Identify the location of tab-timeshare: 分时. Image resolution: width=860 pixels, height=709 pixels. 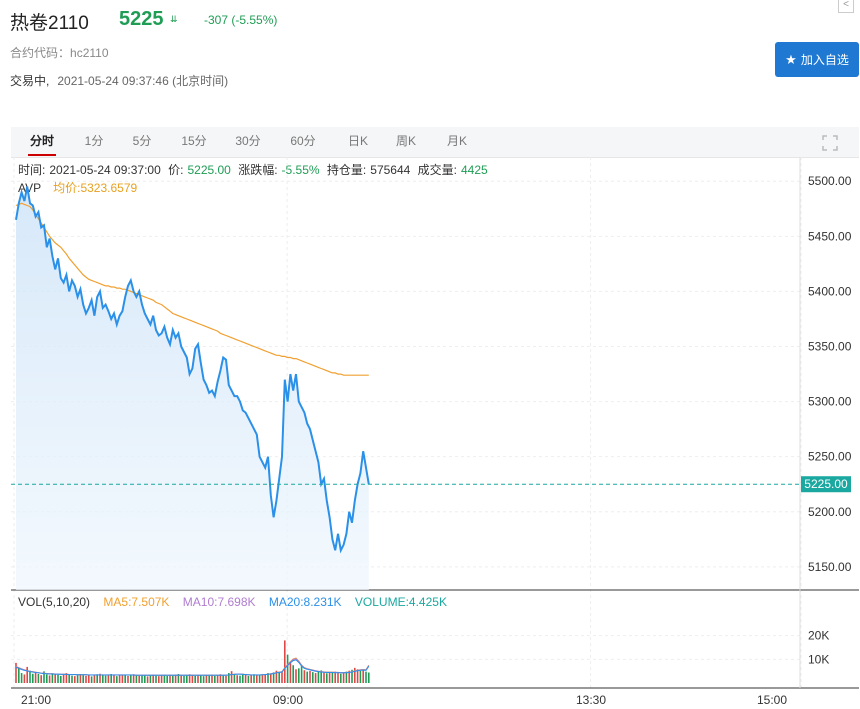
(42, 142).